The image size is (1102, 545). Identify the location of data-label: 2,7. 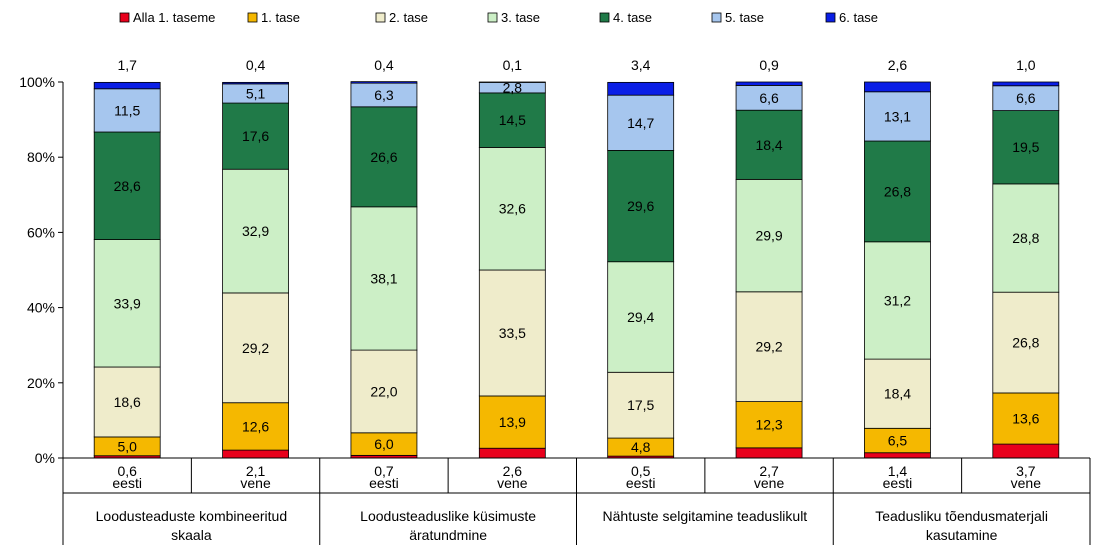
(769, 471).